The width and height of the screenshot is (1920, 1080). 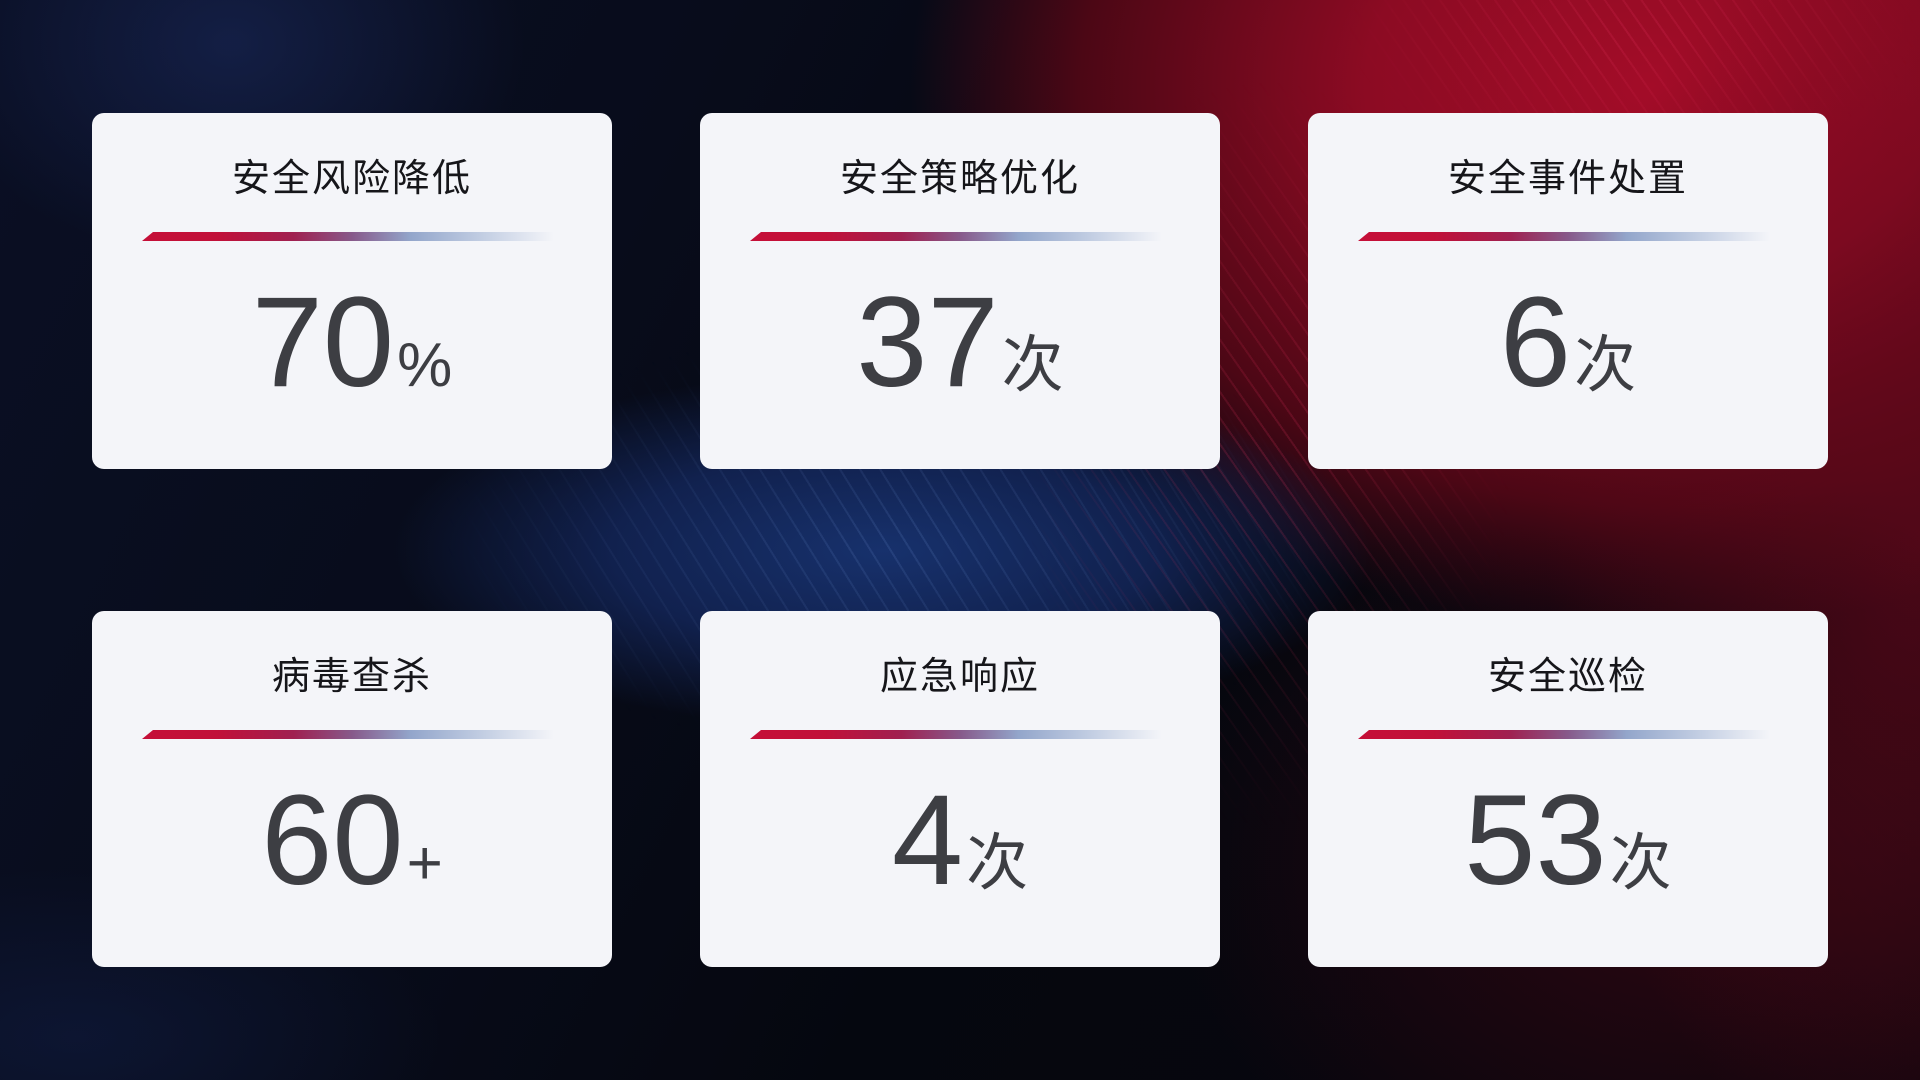 I want to click on stat-number: 60, so click(x=332, y=840).